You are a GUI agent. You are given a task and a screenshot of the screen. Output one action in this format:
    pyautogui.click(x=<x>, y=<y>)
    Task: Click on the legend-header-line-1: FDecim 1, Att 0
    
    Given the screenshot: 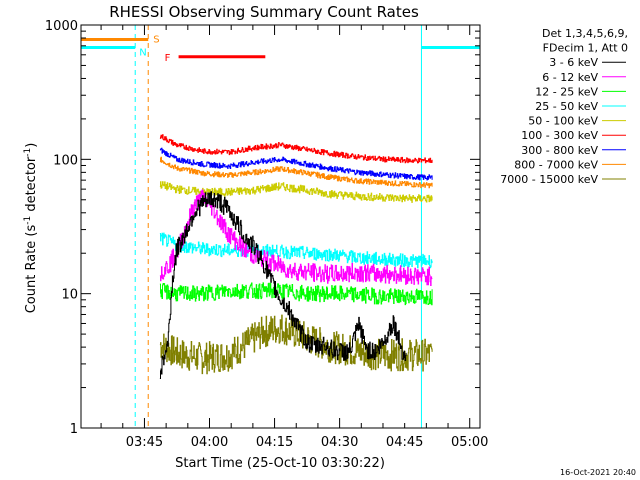 What is the action you would take?
    pyautogui.click(x=585, y=48)
    